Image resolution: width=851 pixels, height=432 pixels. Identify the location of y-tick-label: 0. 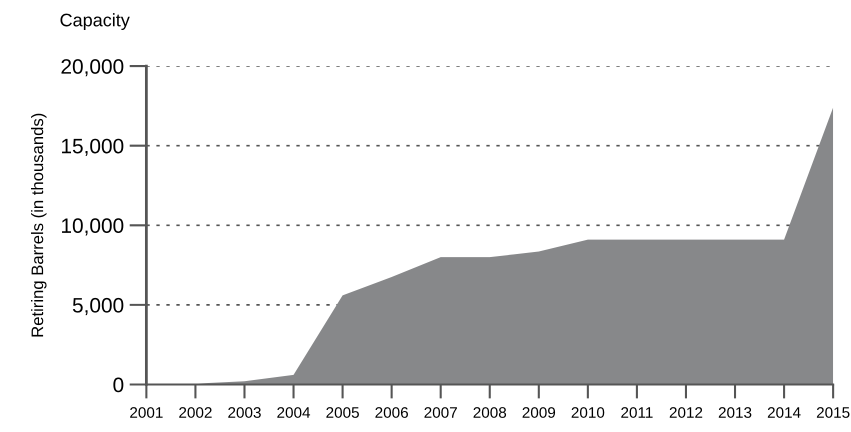
(118, 384).